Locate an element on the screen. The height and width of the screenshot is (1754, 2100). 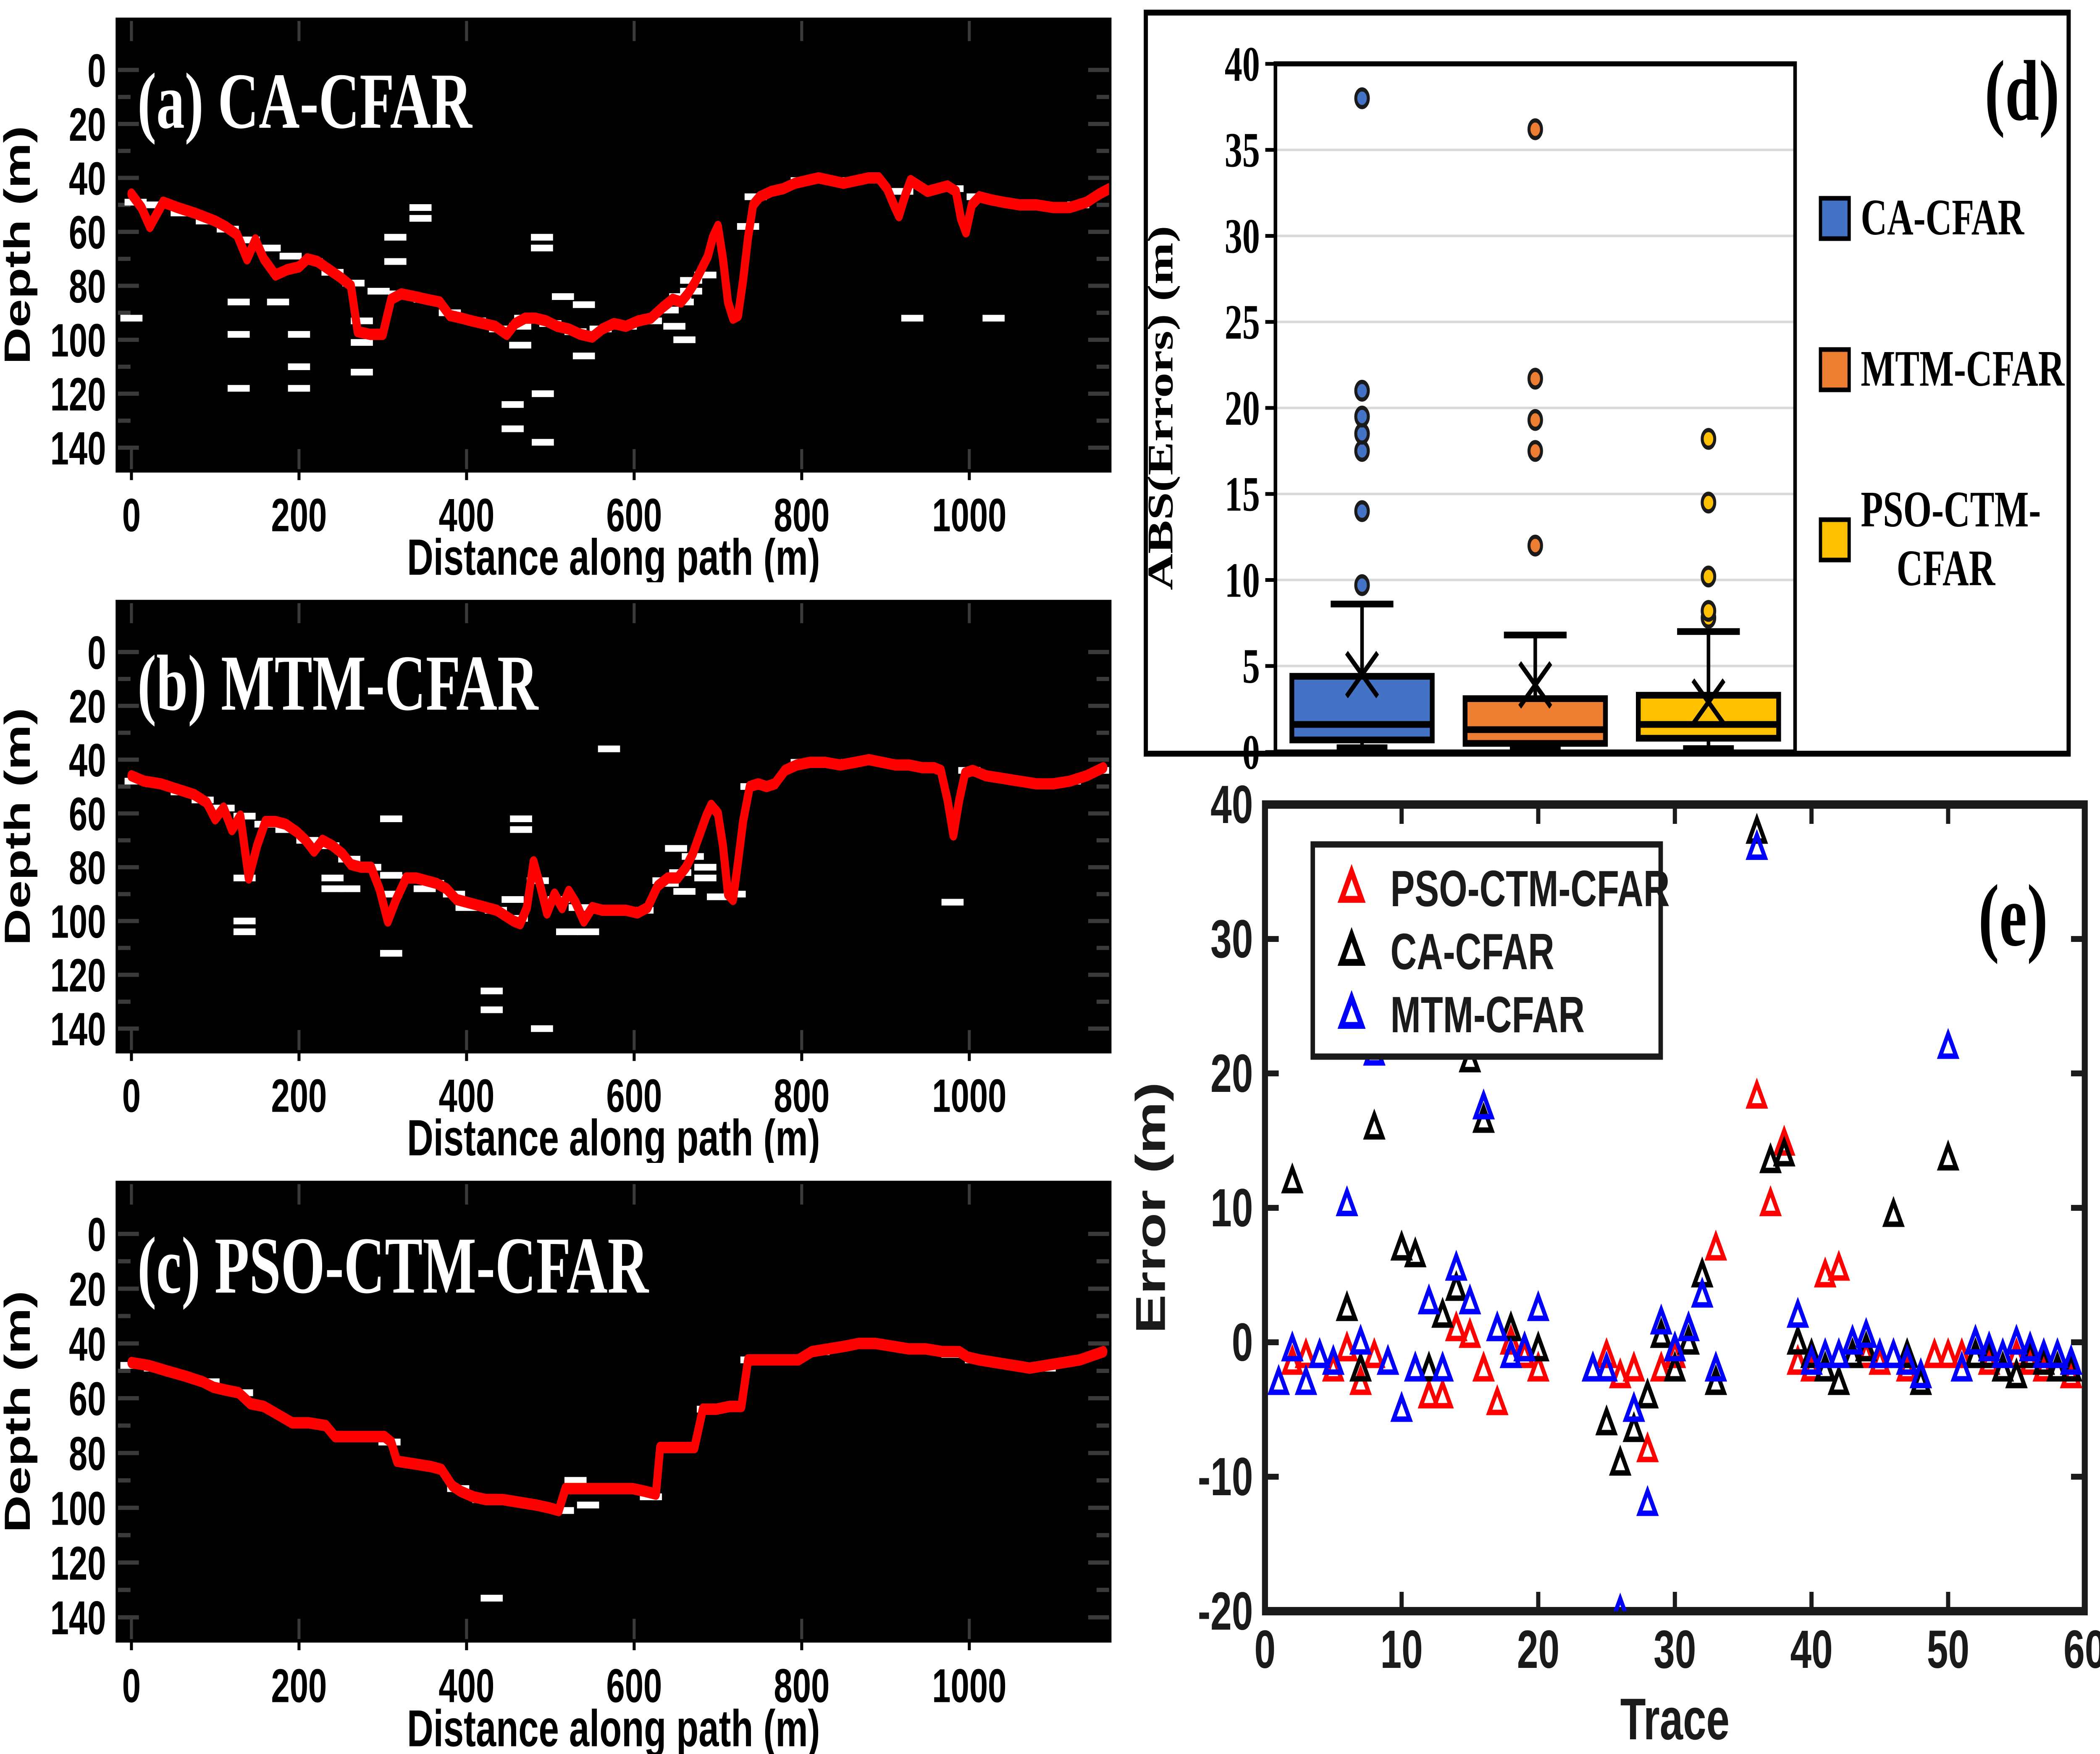
y-tick-label: 120 is located at coordinates (78, 1563).